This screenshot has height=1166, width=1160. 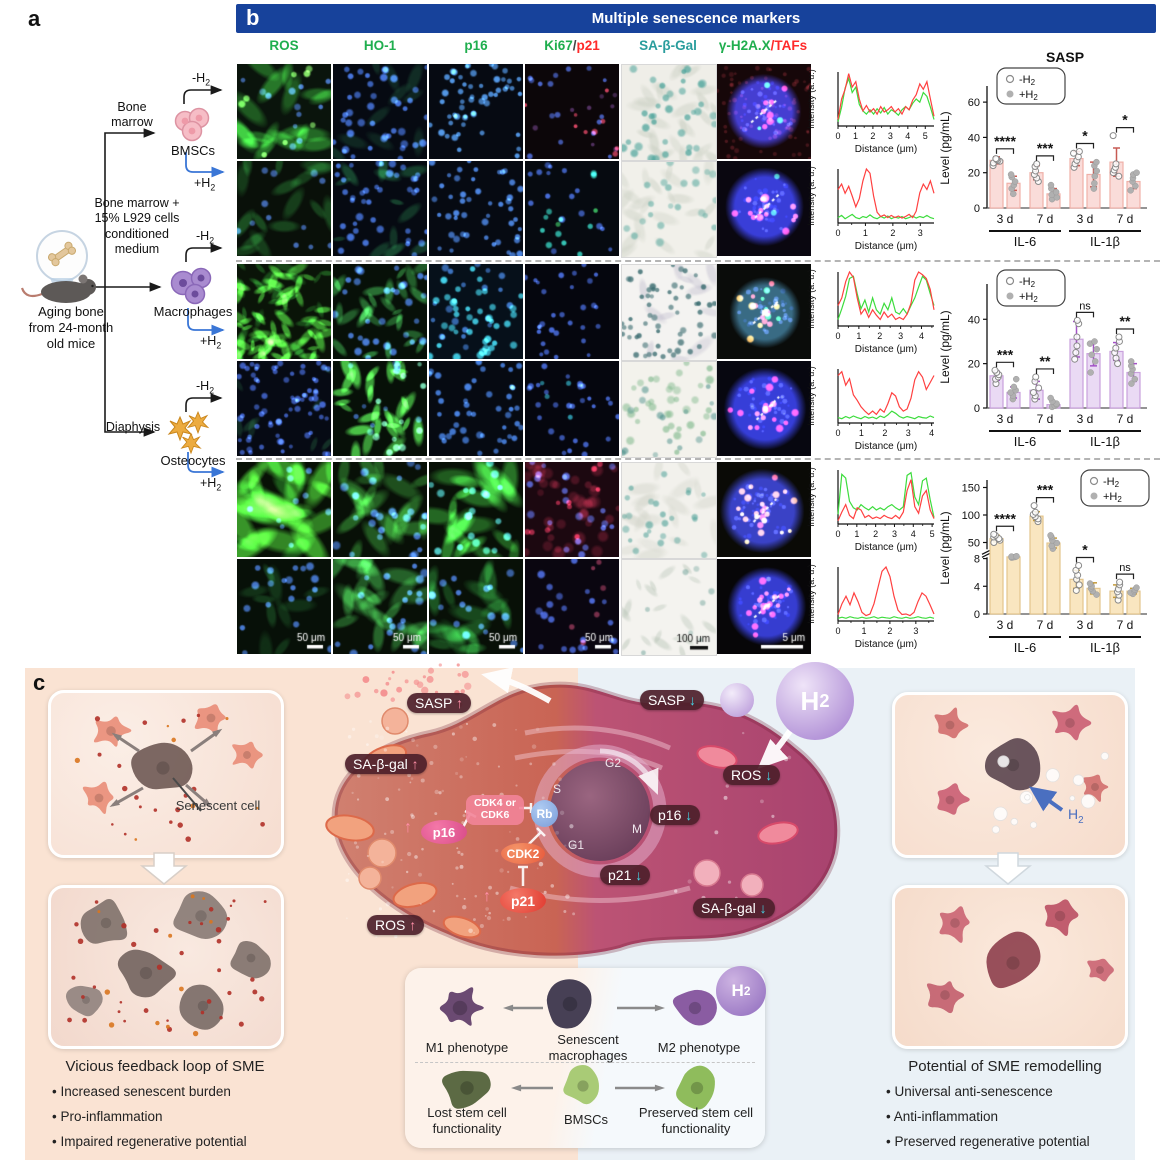 What do you see at coordinates (920, 233) in the screenshot?
I see `svg-text: 3` at bounding box center [920, 233].